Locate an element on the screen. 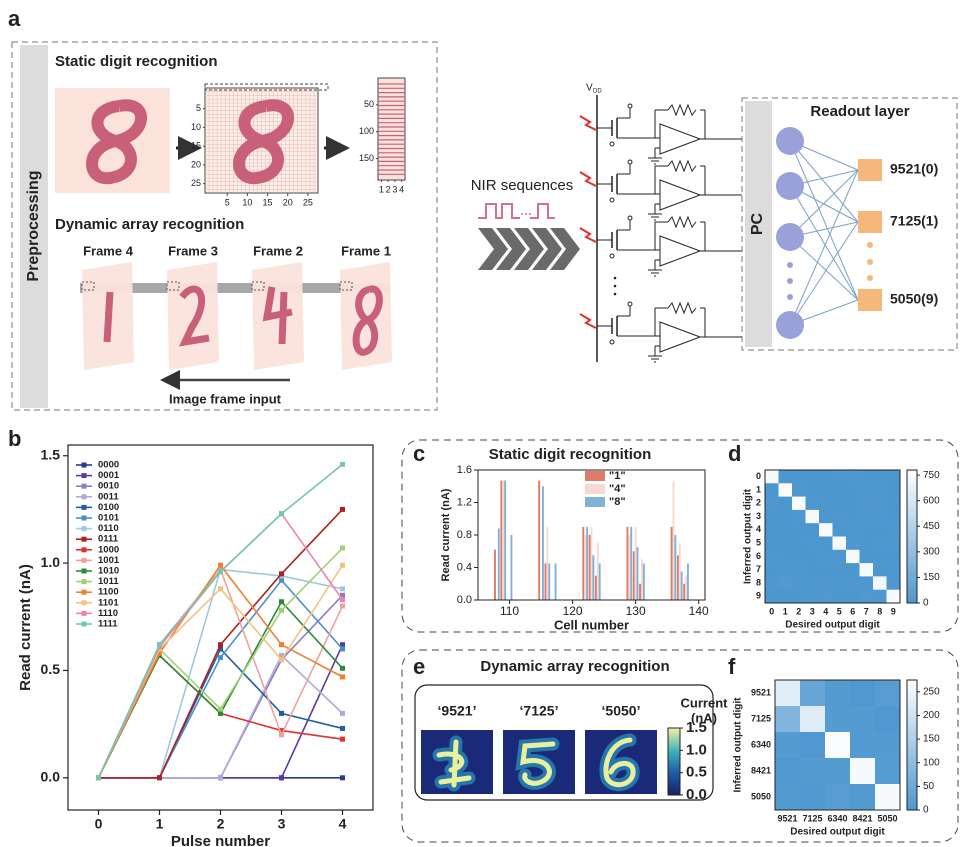 This screenshot has width=960, height=847. x-tick-label: 9521 is located at coordinates (787, 818).